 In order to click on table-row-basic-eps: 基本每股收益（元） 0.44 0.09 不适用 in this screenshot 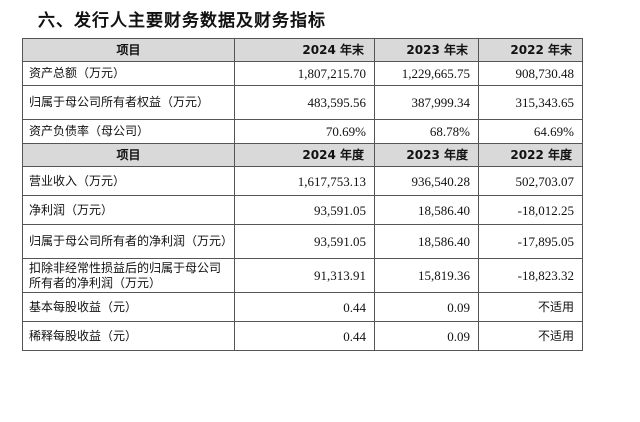, I will do `click(302, 307)`.